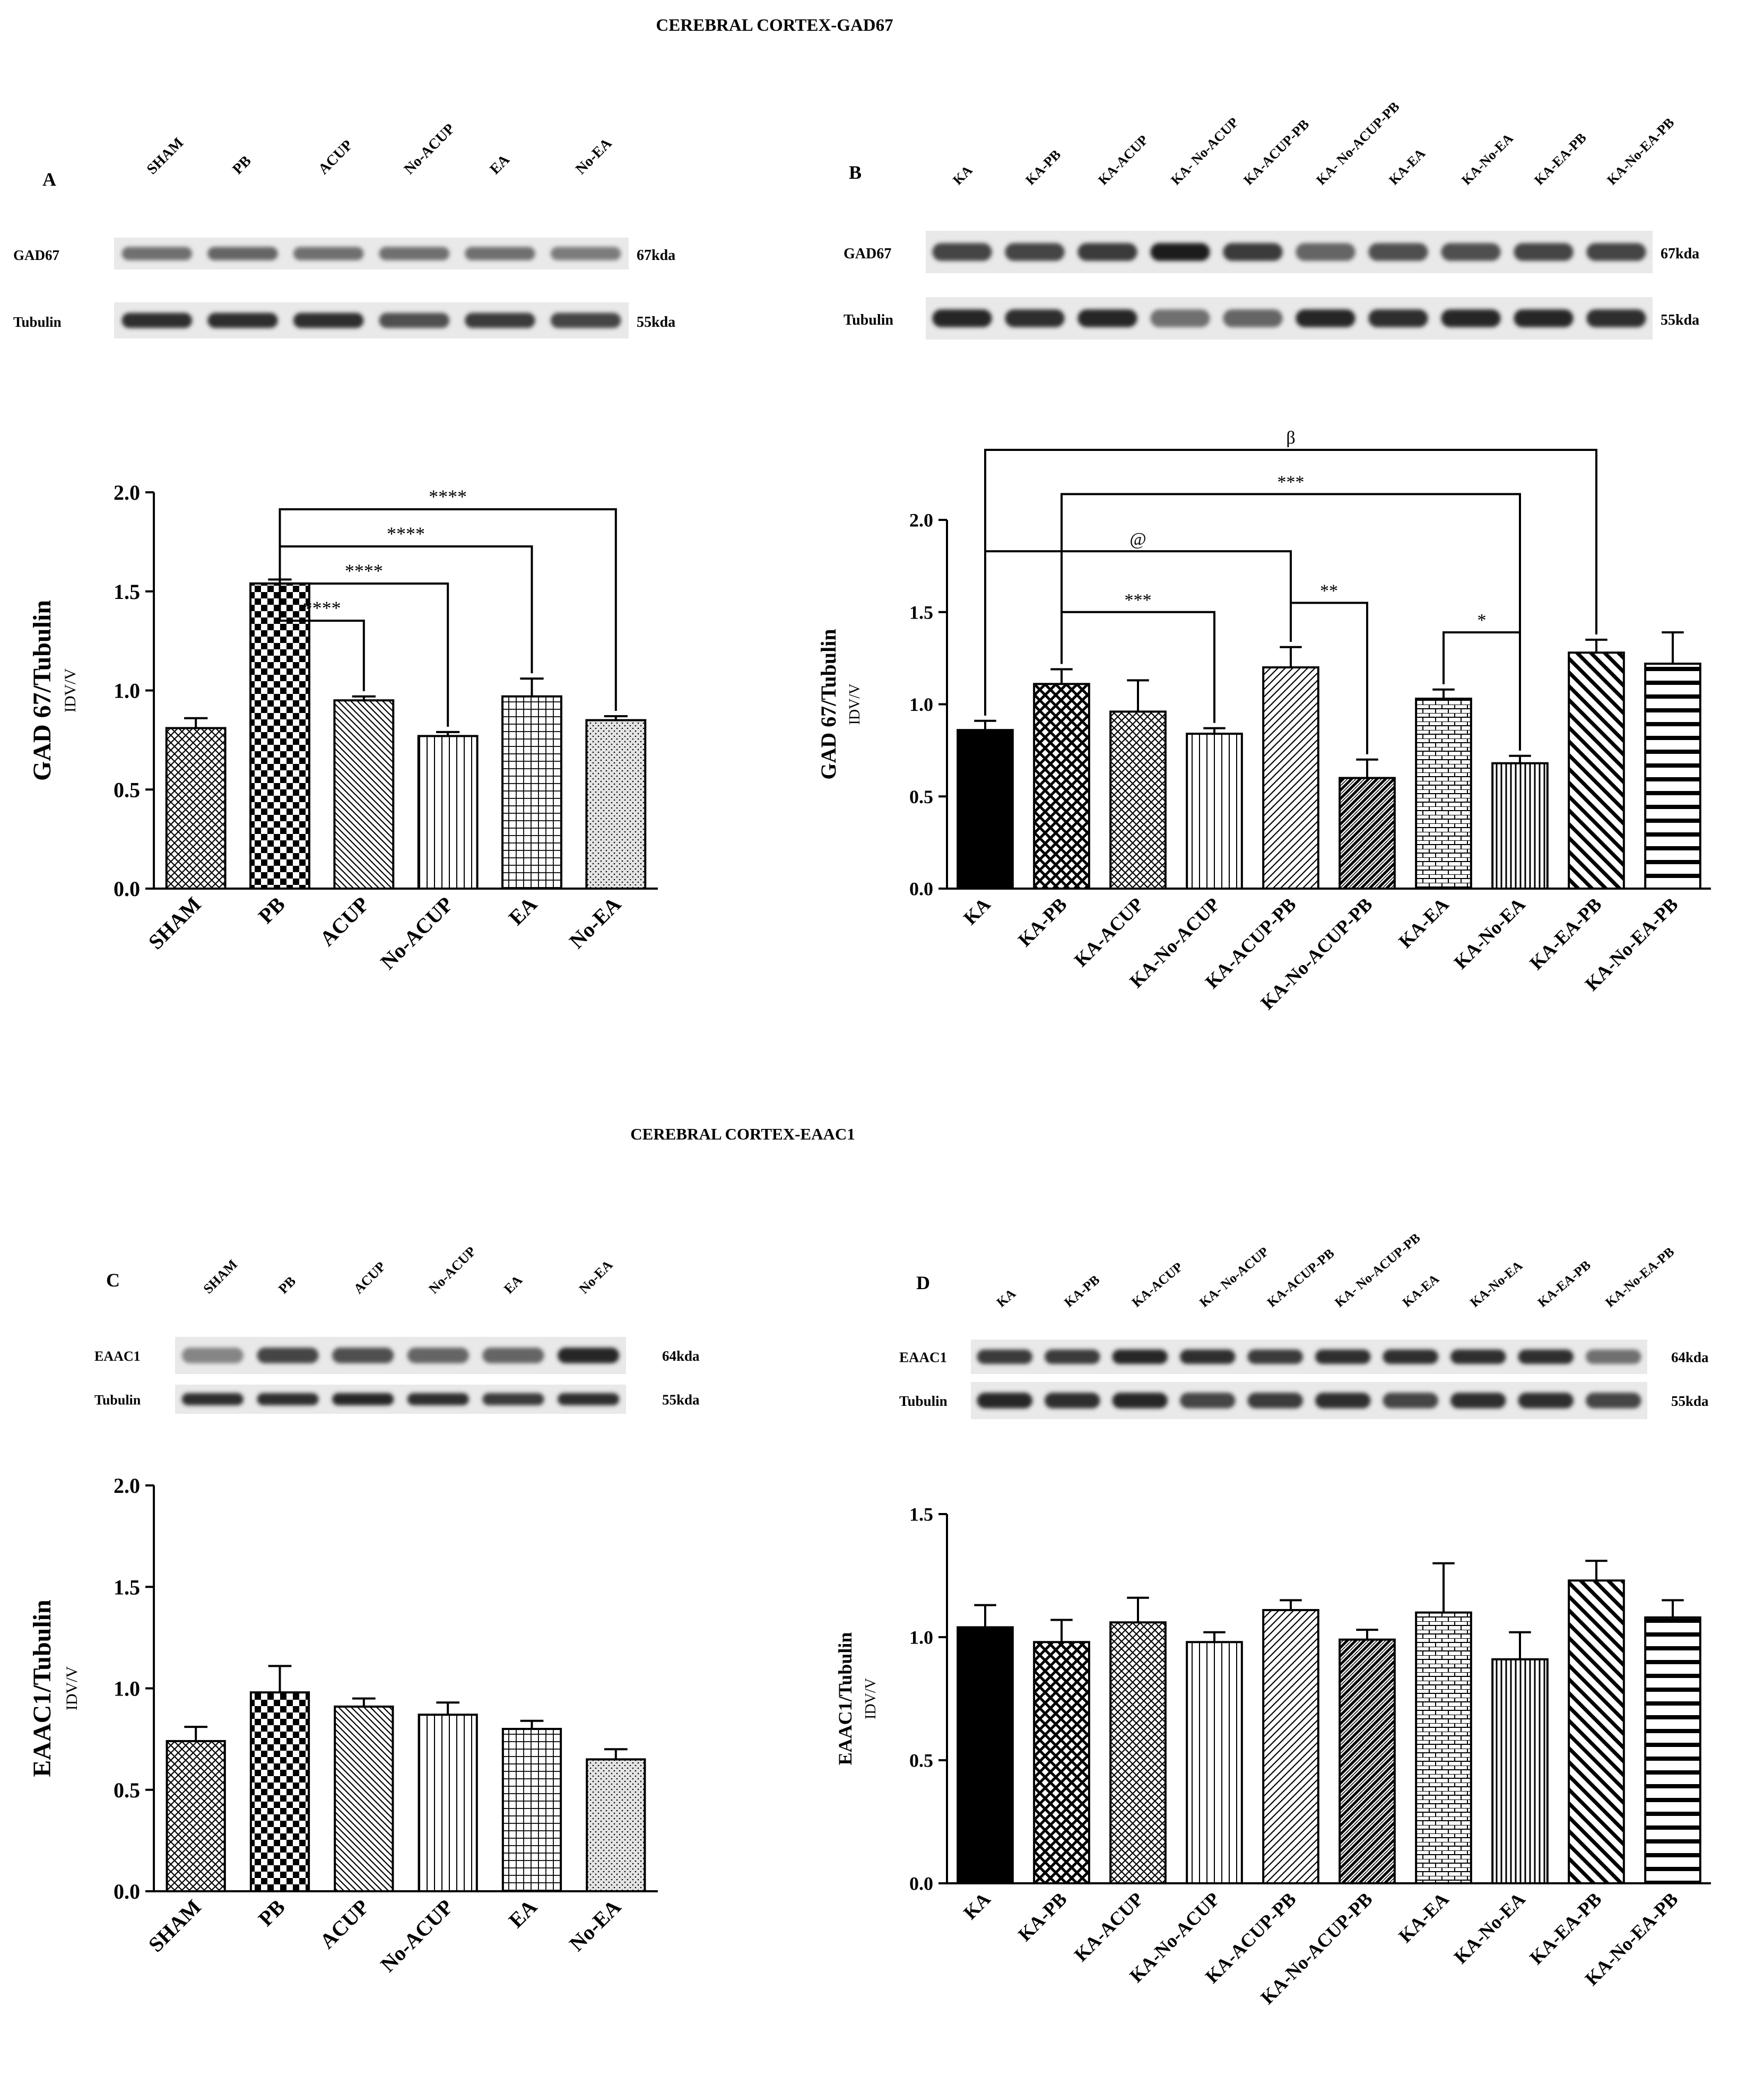  Describe the element at coordinates (1061, 1763) in the screenshot. I see `bar-ka-pb` at that location.